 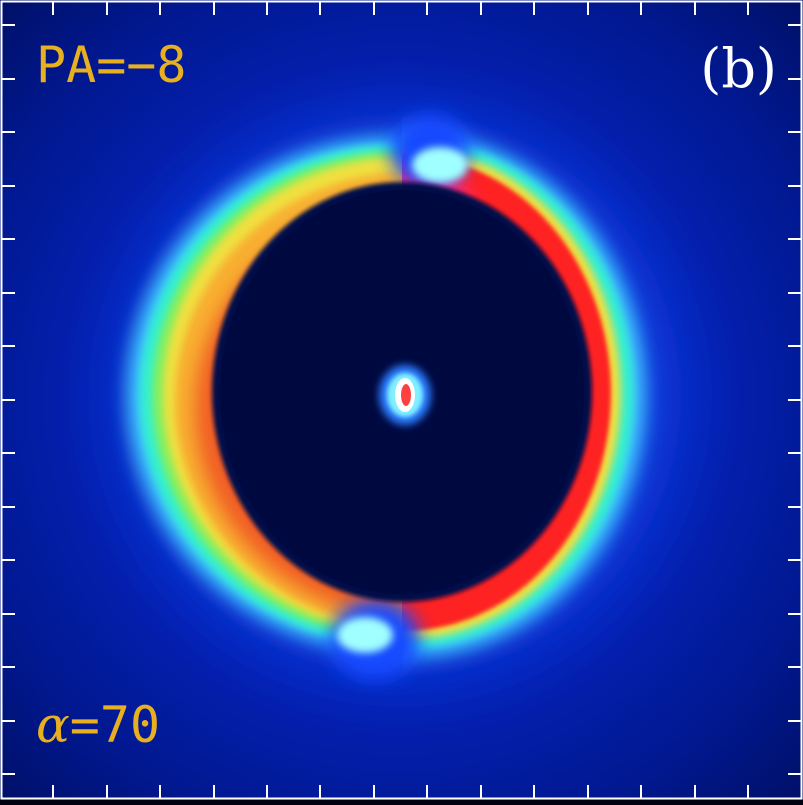 What do you see at coordinates (115, 725) in the screenshot?
I see `alpha-value: =70` at bounding box center [115, 725].